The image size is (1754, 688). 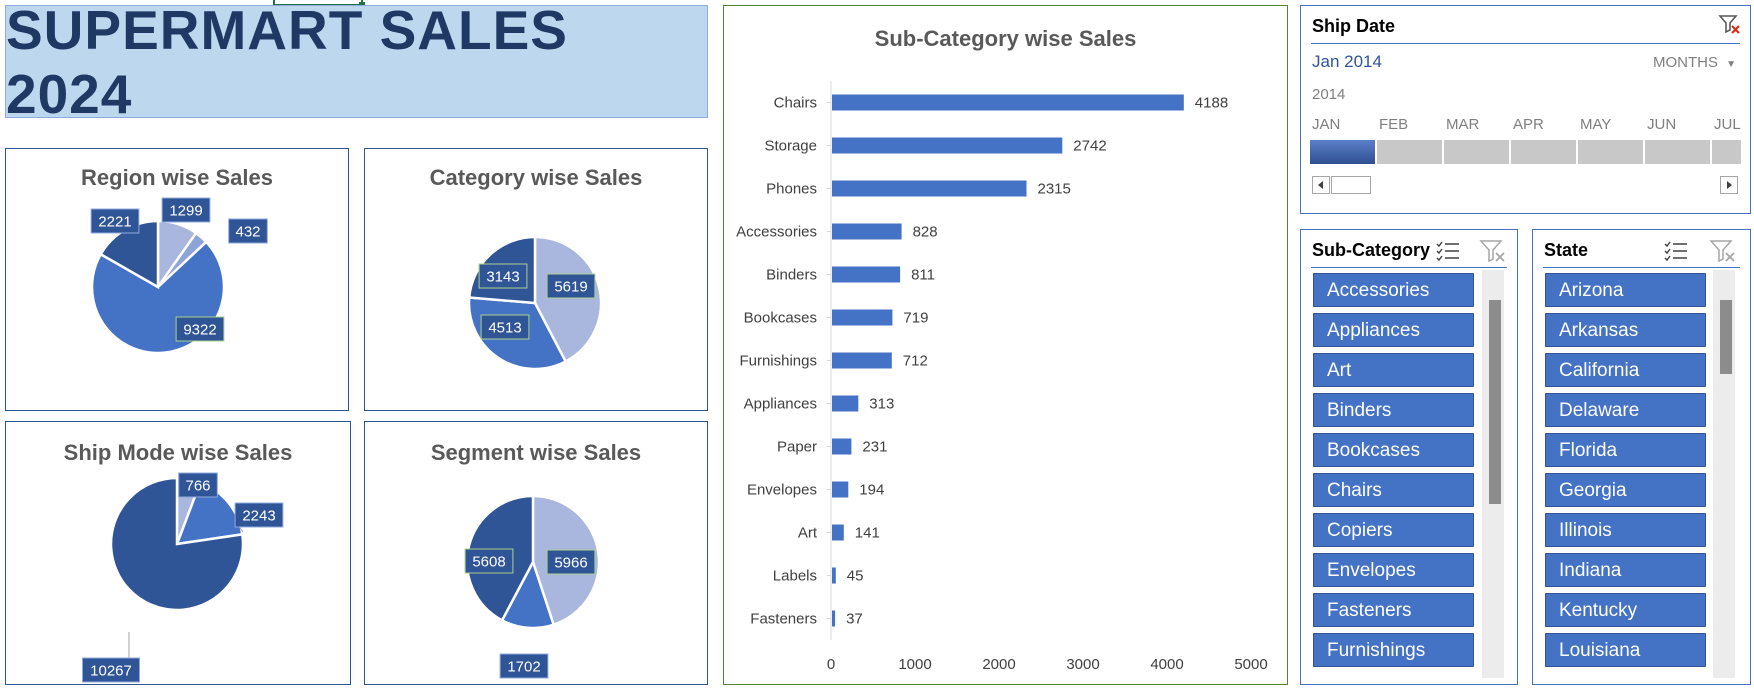 I want to click on data-label: 5619, so click(x=570, y=287).